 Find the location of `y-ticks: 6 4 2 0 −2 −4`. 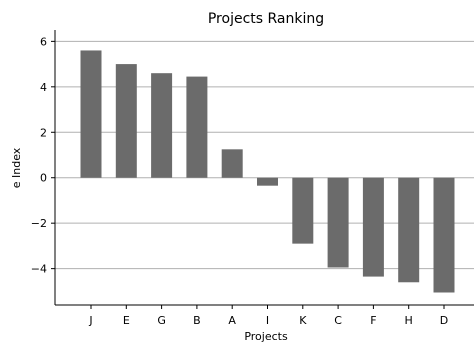

y-ticks: 6 4 2 0 −2 −4 is located at coordinates (43, 155).